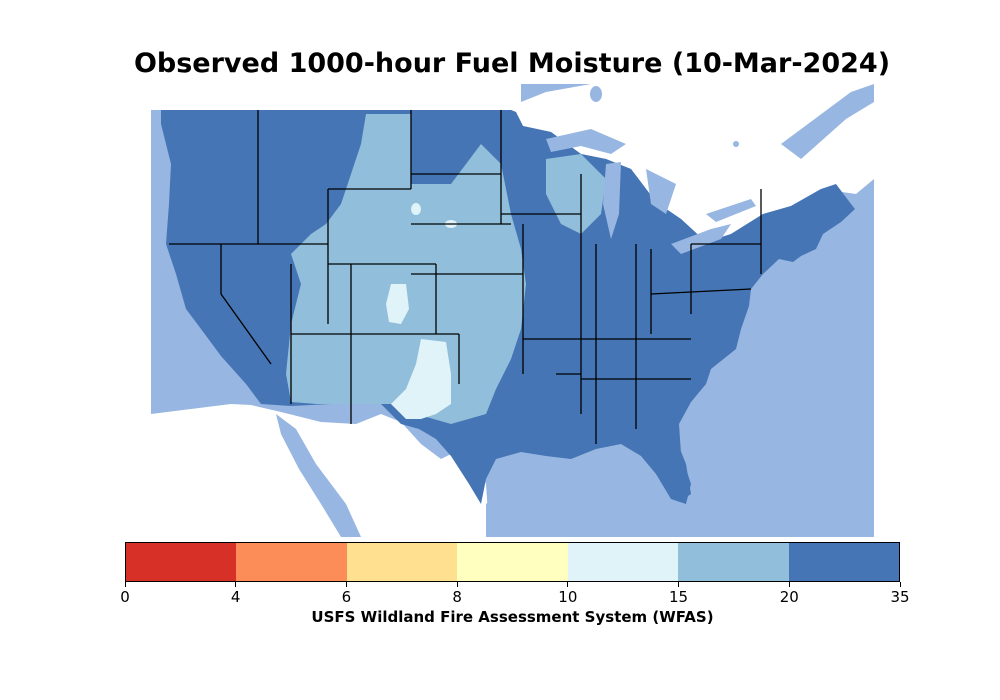 Image resolution: width=1000 pixels, height=700 pixels. Describe the element at coordinates (586, 141) in the screenshot. I see `great-lakes` at that location.